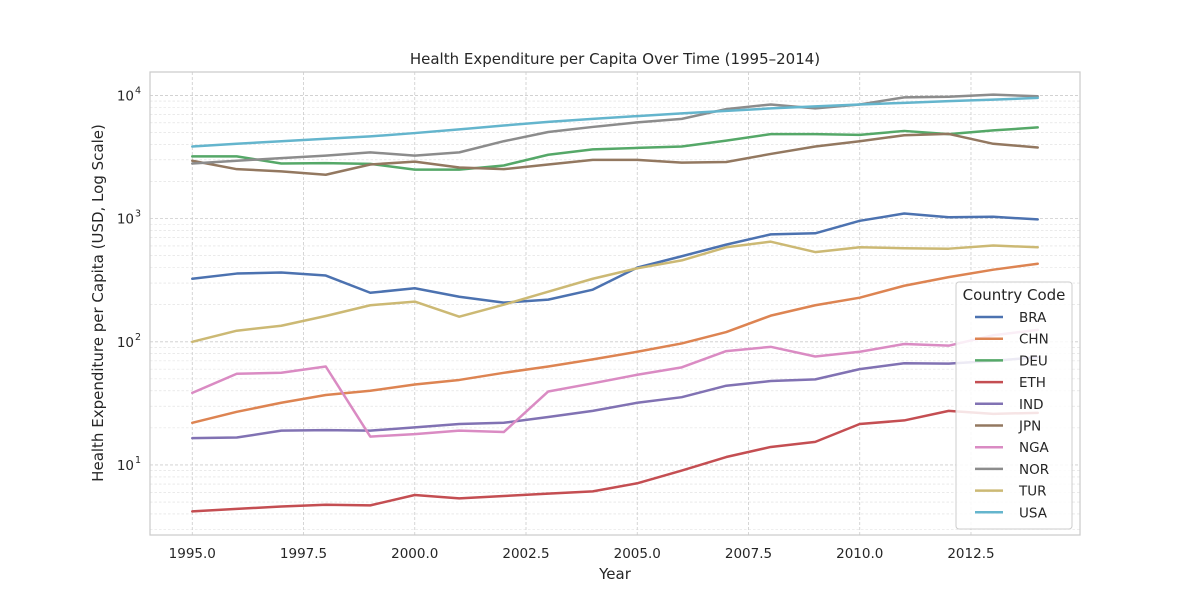 The height and width of the screenshot is (600, 1200). What do you see at coordinates (138, 460) in the screenshot?
I see `y-tick-exponent: 1` at bounding box center [138, 460].